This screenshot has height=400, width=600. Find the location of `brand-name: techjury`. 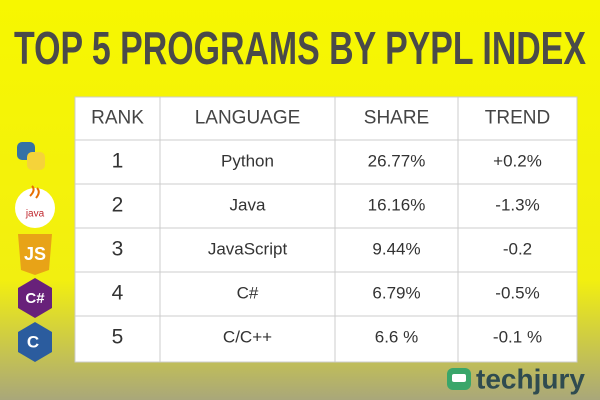

brand-name: techjury is located at coordinates (530, 378).